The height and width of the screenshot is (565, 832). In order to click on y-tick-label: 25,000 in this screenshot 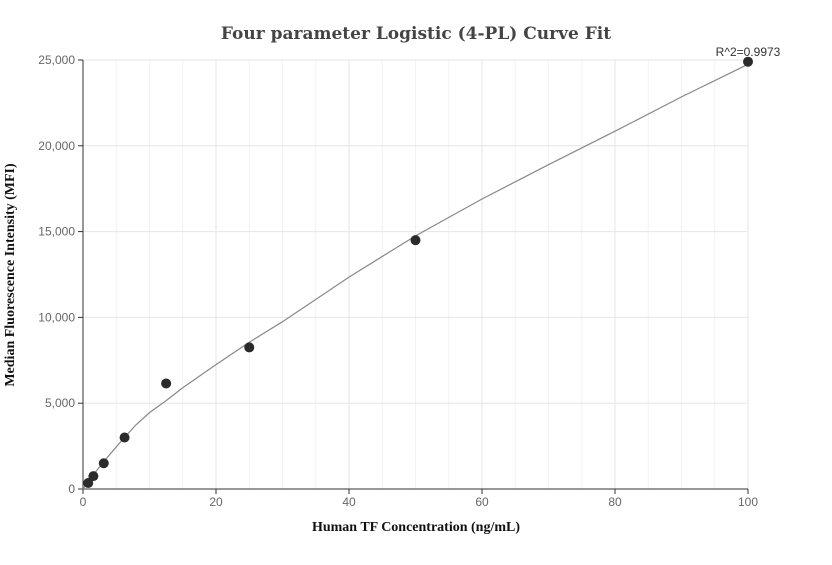, I will do `click(56, 60)`.